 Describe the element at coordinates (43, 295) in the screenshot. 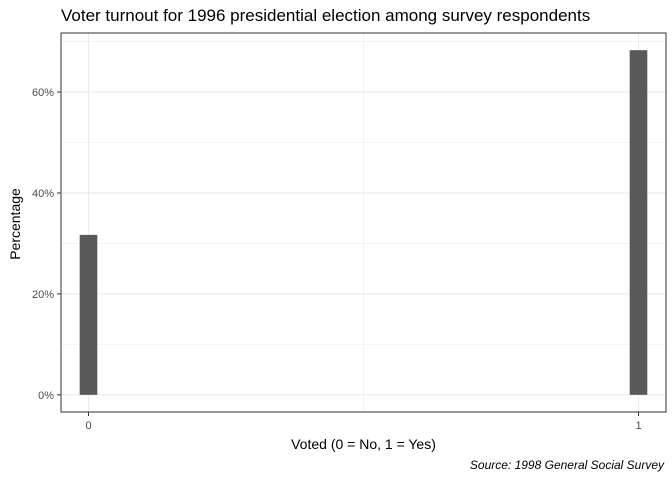

I see `y-tick-label: 20%` at that location.